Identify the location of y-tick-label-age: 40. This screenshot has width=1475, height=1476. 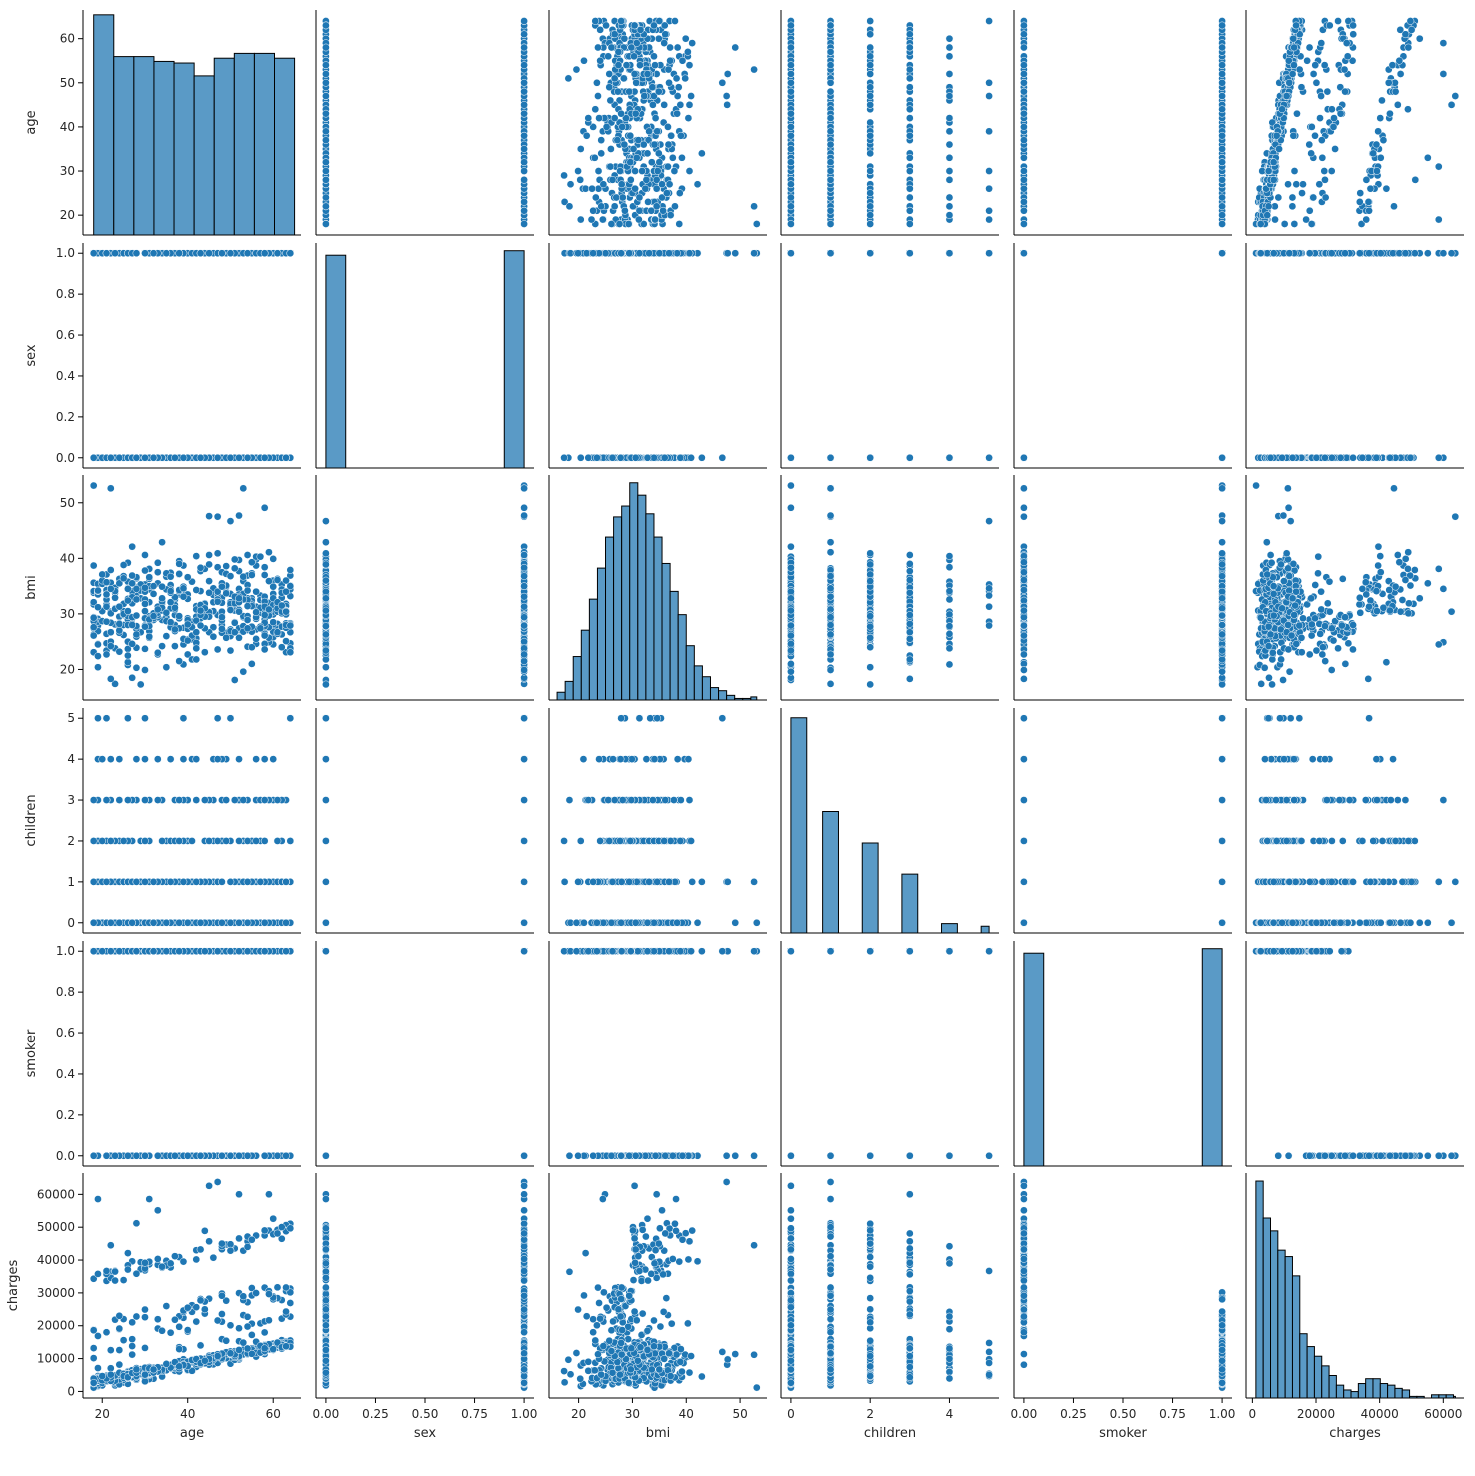
(67, 127).